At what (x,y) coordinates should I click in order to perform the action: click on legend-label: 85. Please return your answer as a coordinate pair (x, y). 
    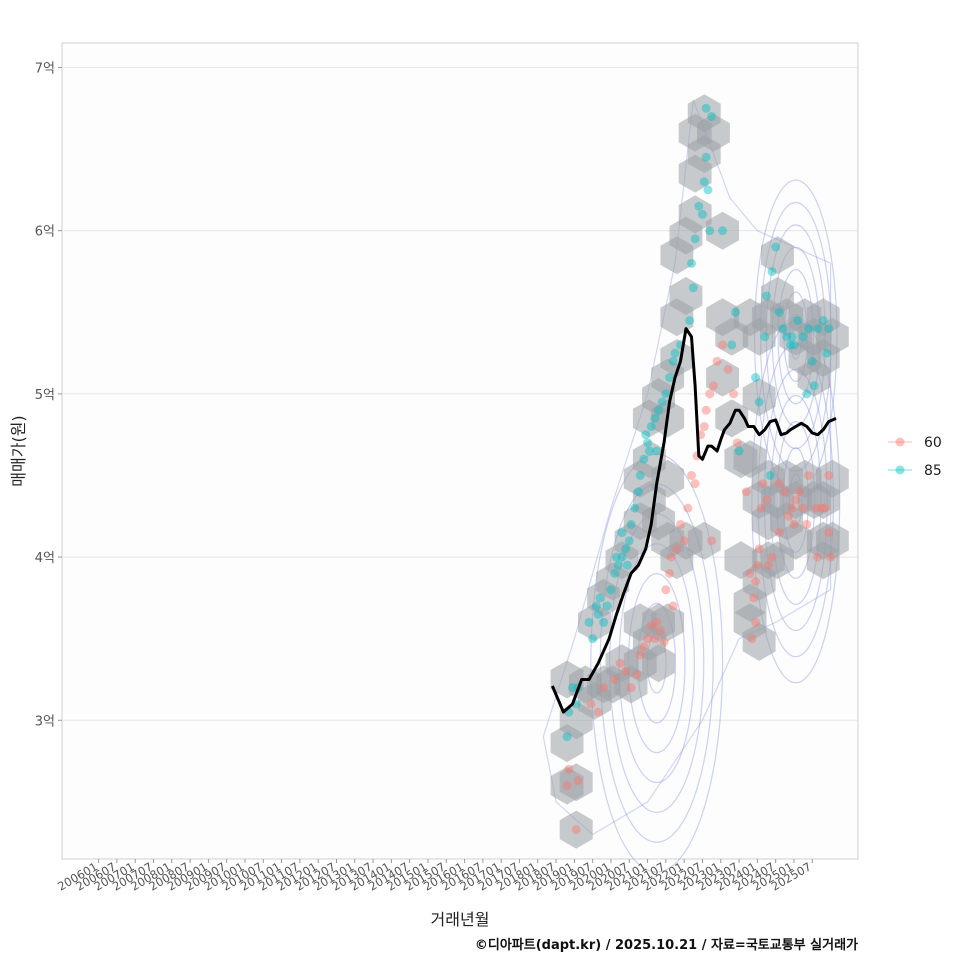
    Looking at the image, I should click on (933, 471).